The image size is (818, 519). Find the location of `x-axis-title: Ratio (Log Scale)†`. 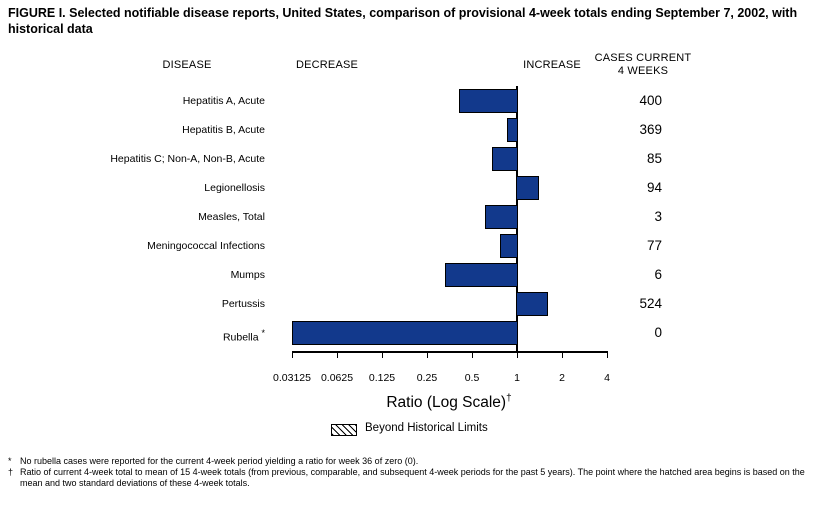

x-axis-title: Ratio (Log Scale)† is located at coordinates (449, 402).